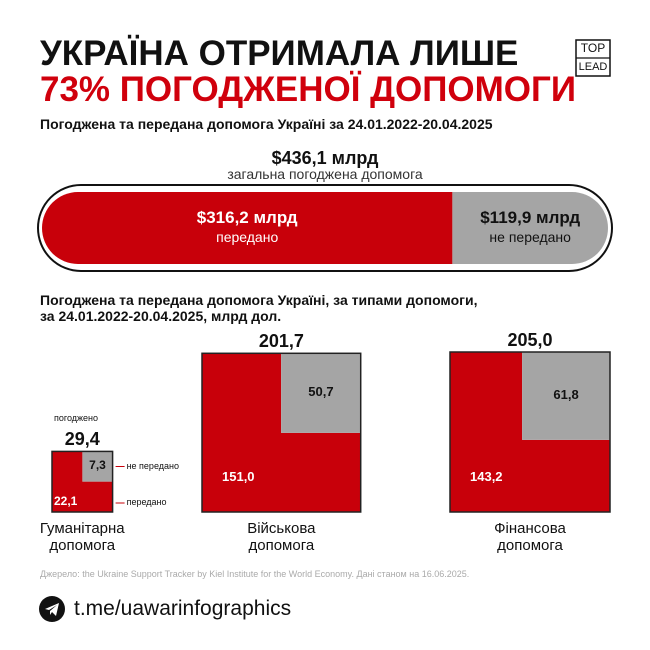 The image size is (650, 650). I want to click on legend-transferred: передано, so click(146, 502).